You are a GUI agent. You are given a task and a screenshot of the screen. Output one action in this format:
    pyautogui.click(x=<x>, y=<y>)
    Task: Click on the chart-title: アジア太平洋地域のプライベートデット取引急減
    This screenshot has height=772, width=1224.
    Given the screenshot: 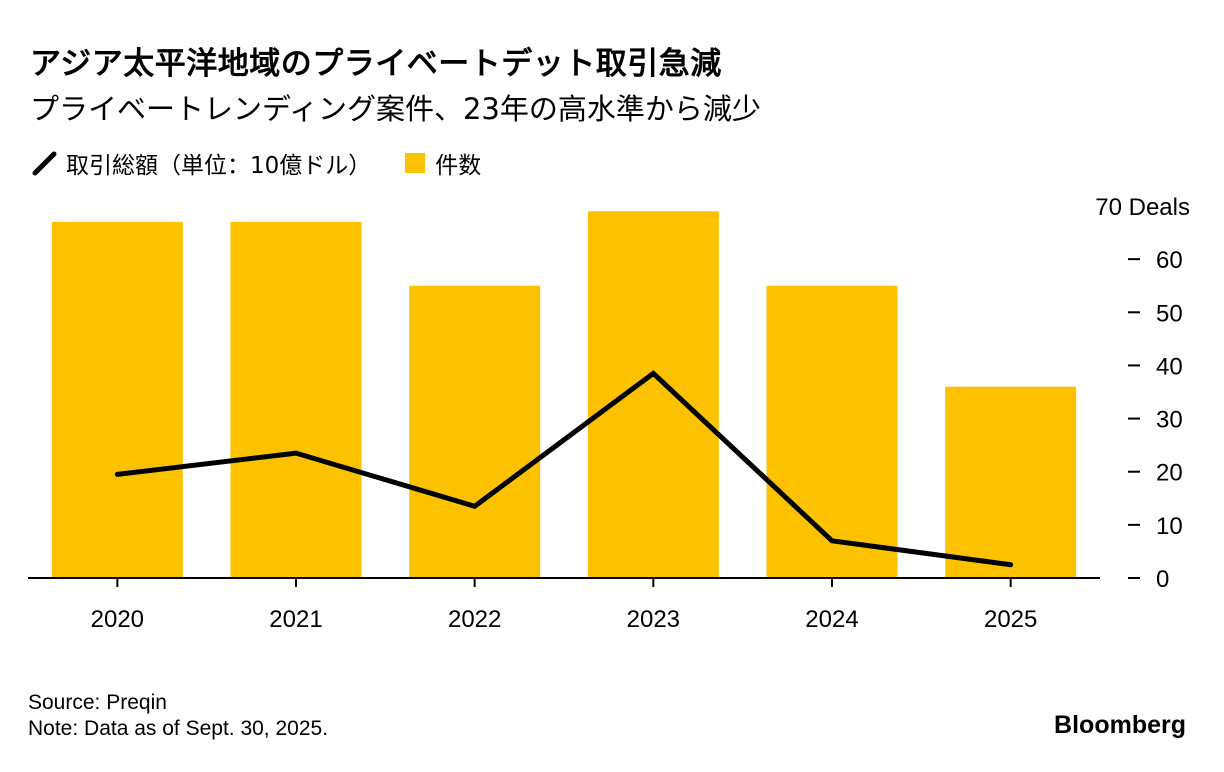 What is the action you would take?
    pyautogui.click(x=376, y=64)
    